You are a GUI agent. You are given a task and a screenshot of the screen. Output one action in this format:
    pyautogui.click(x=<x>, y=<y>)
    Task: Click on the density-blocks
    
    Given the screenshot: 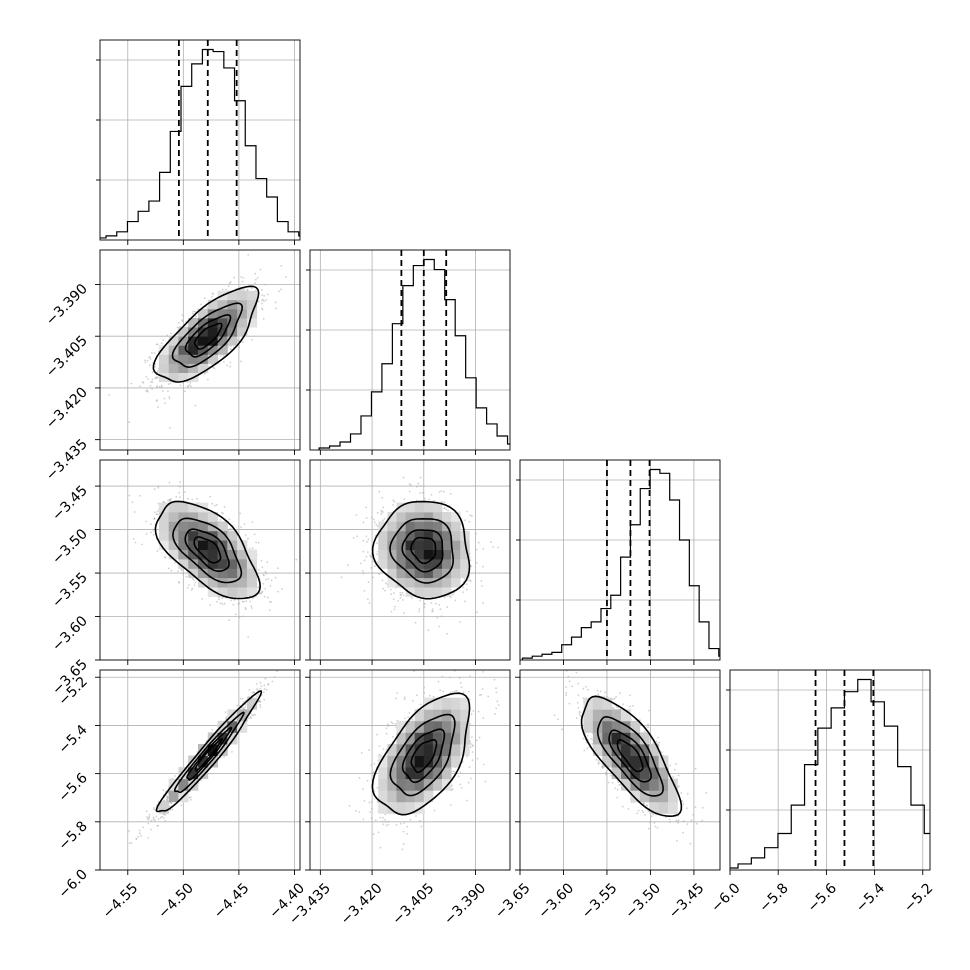 What is the action you would take?
    pyautogui.click(x=208, y=549)
    